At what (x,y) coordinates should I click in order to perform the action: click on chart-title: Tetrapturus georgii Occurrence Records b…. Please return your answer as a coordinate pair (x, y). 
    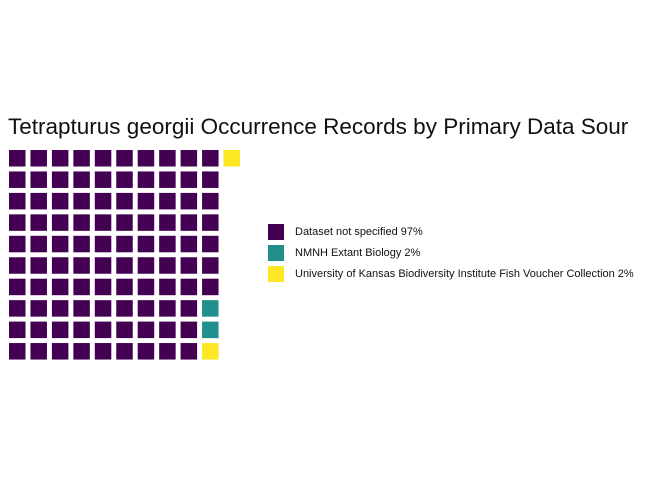
    Looking at the image, I should click on (318, 126).